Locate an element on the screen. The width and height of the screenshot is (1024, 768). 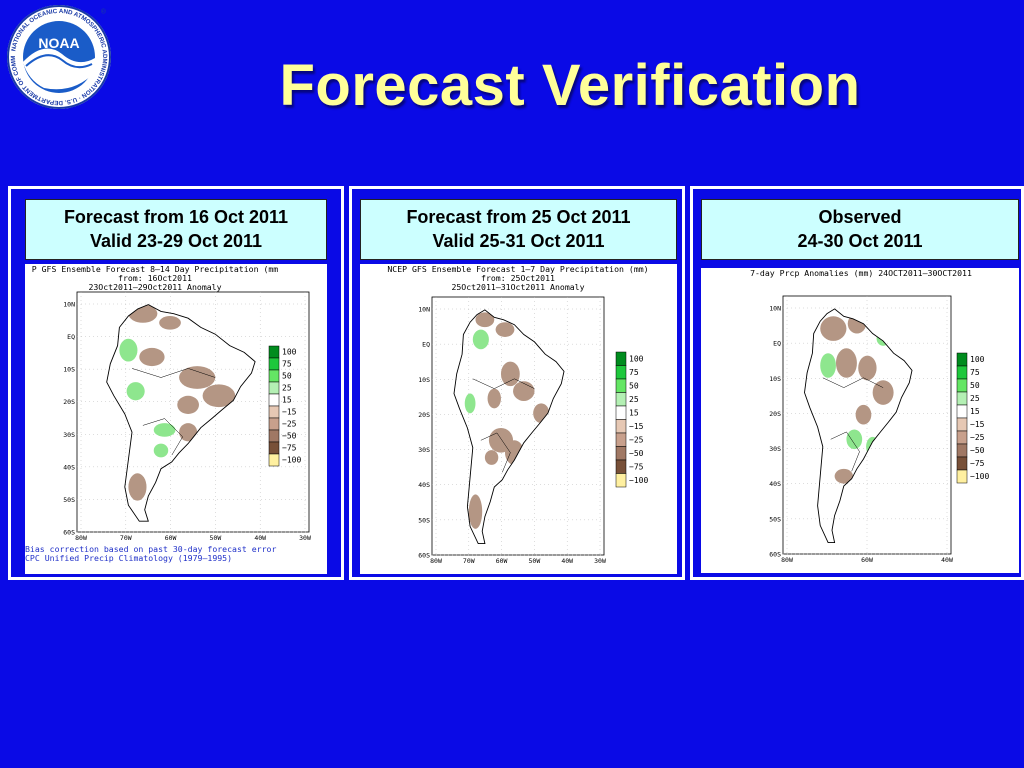
legend-label: 75 is located at coordinates (634, 372).